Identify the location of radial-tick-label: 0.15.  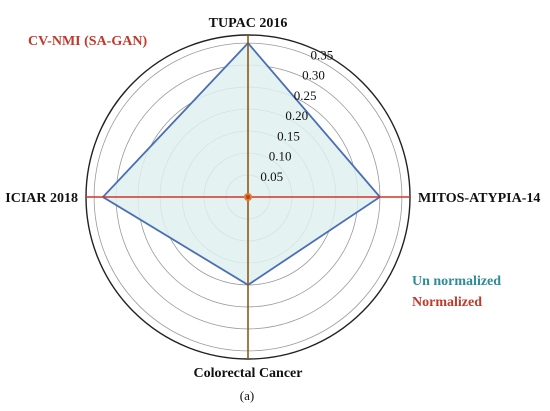
(288, 135).